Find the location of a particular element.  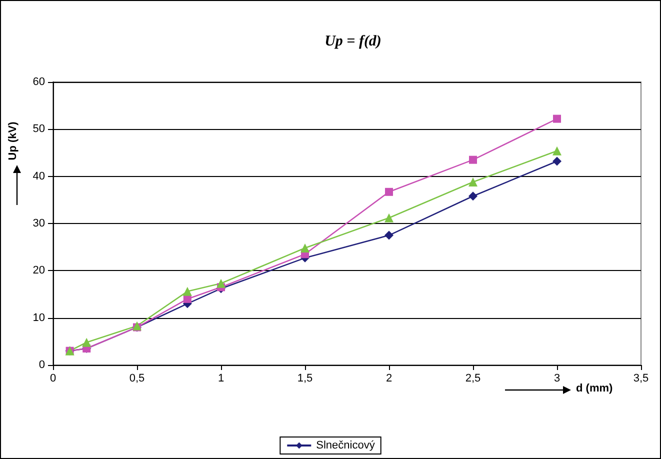

y-tick-label: 10 is located at coordinates (38, 318).